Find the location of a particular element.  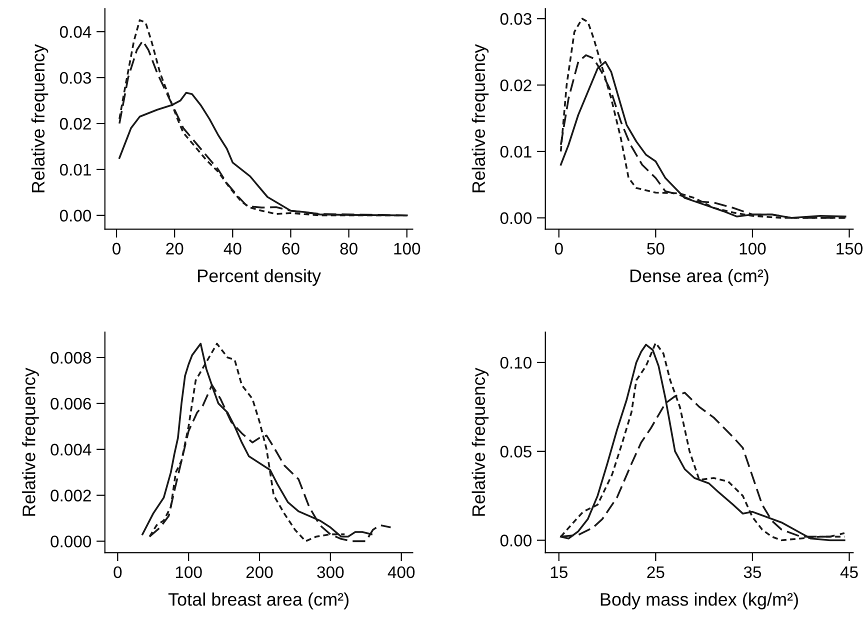

x-axis-title: Percent density is located at coordinates (259, 277).